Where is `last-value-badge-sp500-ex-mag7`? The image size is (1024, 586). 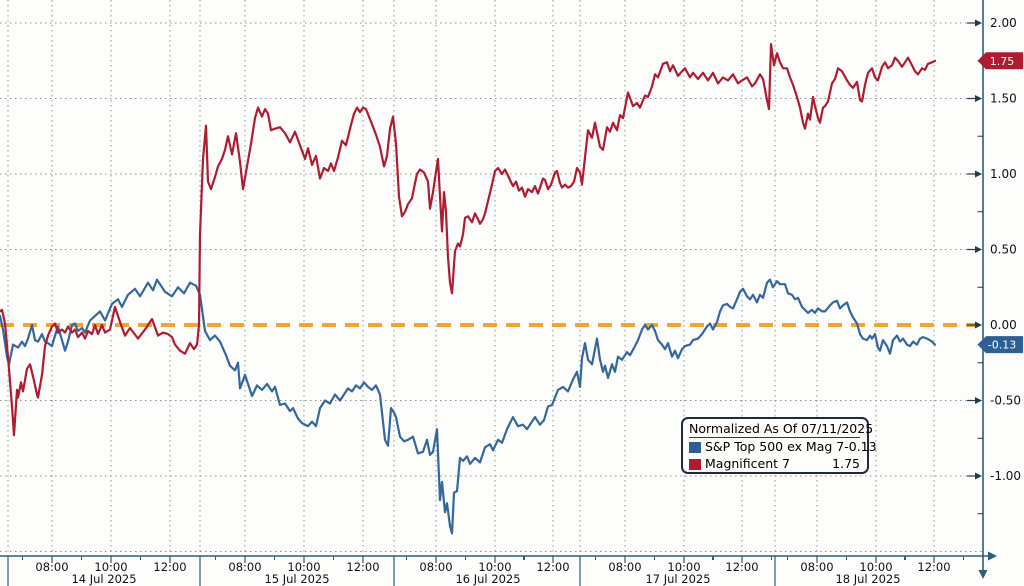 last-value-badge-sp500-ex-mag7 is located at coordinates (1000, 345).